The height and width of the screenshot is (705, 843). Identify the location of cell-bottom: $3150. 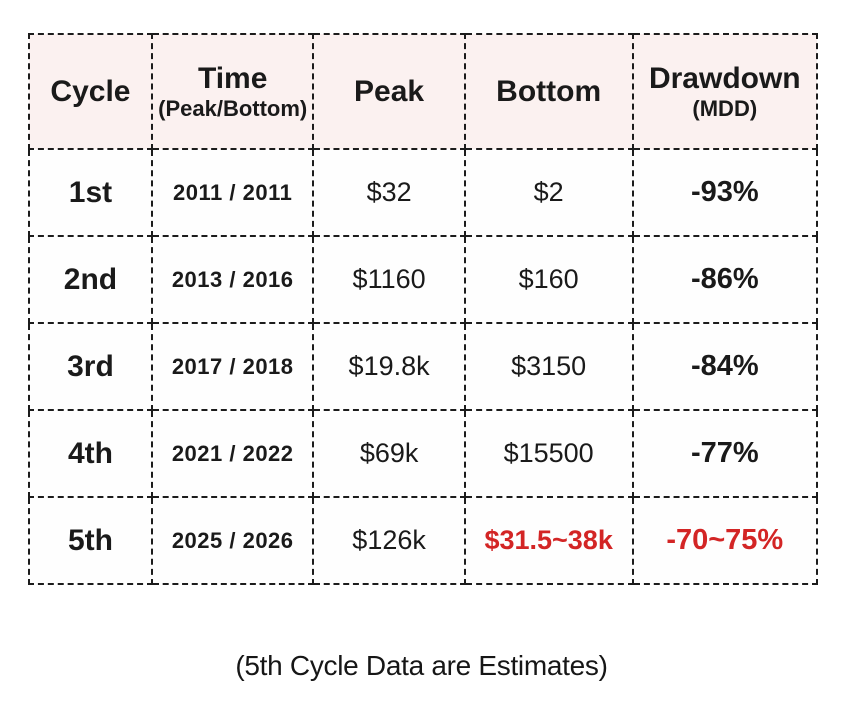
(548, 366).